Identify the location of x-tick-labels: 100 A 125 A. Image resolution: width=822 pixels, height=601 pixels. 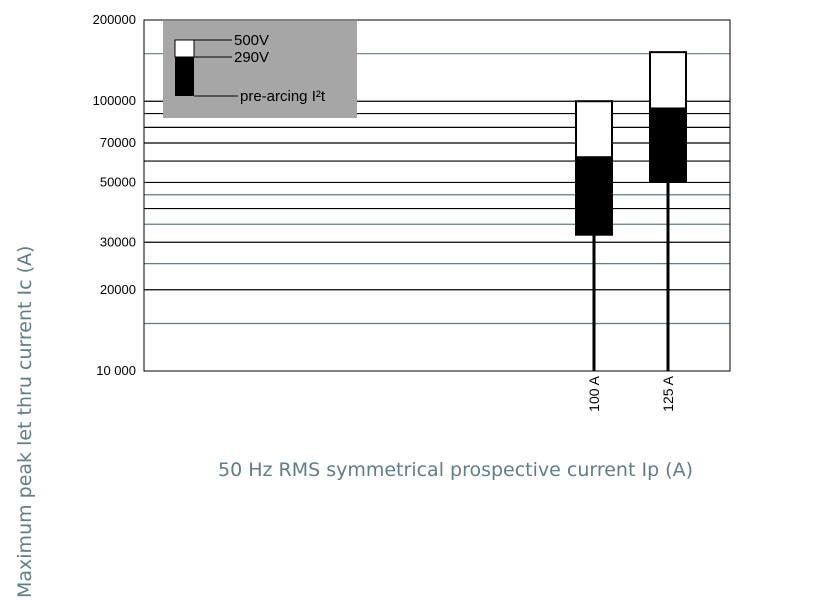
(631, 393).